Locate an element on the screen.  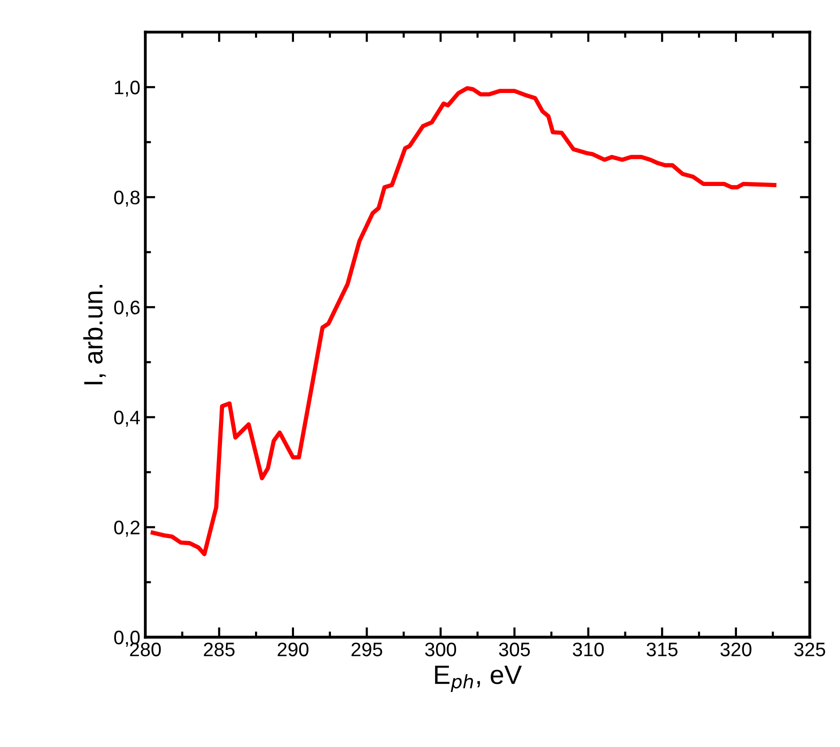
y-tick-label: 0,8 is located at coordinates (127, 198).